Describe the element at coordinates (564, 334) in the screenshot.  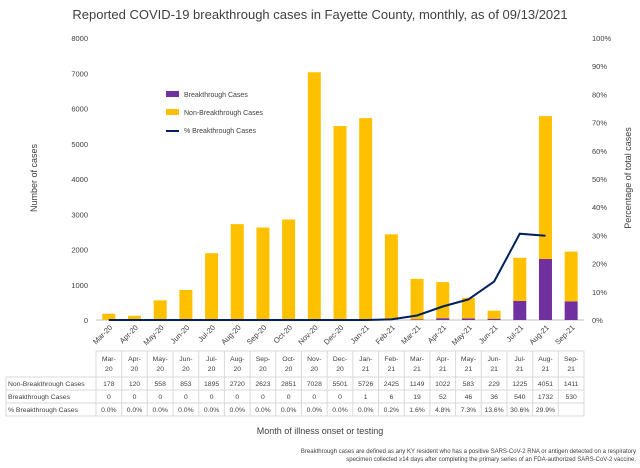
I see `x-tick-label: Sep-21` at that location.